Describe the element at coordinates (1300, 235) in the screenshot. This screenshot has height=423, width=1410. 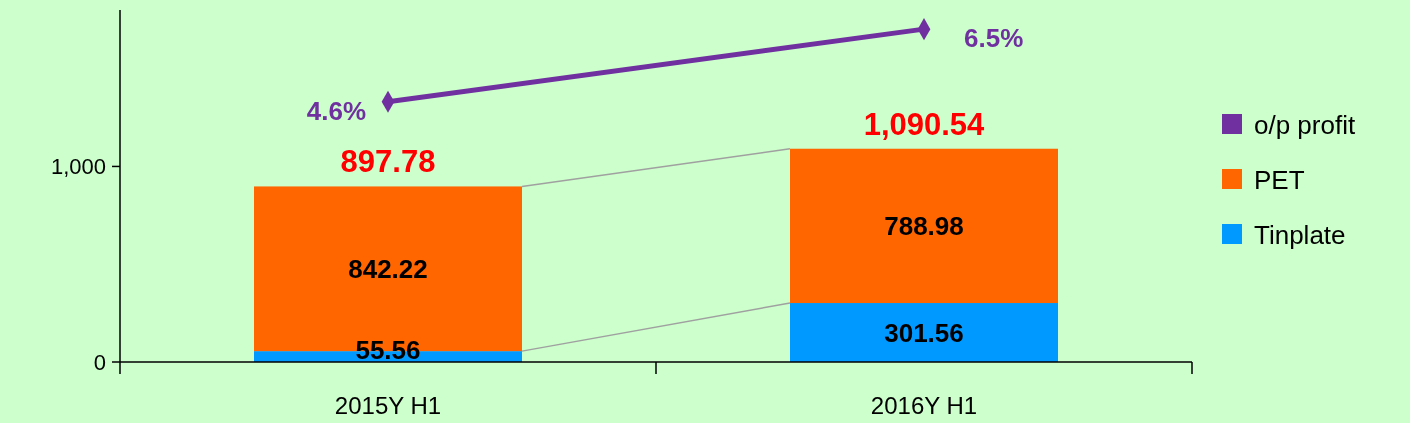
I see `legend-label: Tinplate` at that location.